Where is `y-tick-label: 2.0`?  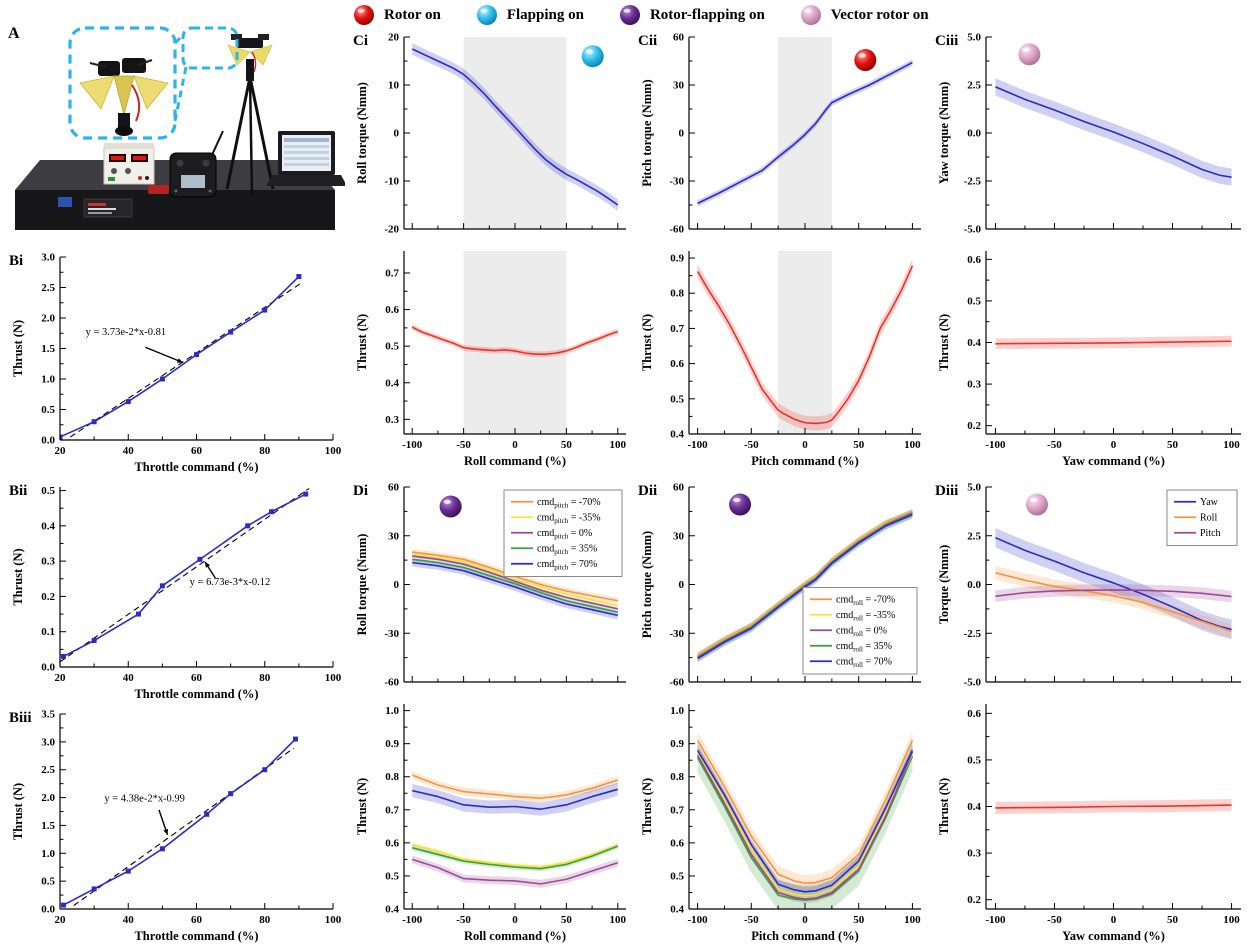
y-tick-label: 2.0 is located at coordinates (48, 319).